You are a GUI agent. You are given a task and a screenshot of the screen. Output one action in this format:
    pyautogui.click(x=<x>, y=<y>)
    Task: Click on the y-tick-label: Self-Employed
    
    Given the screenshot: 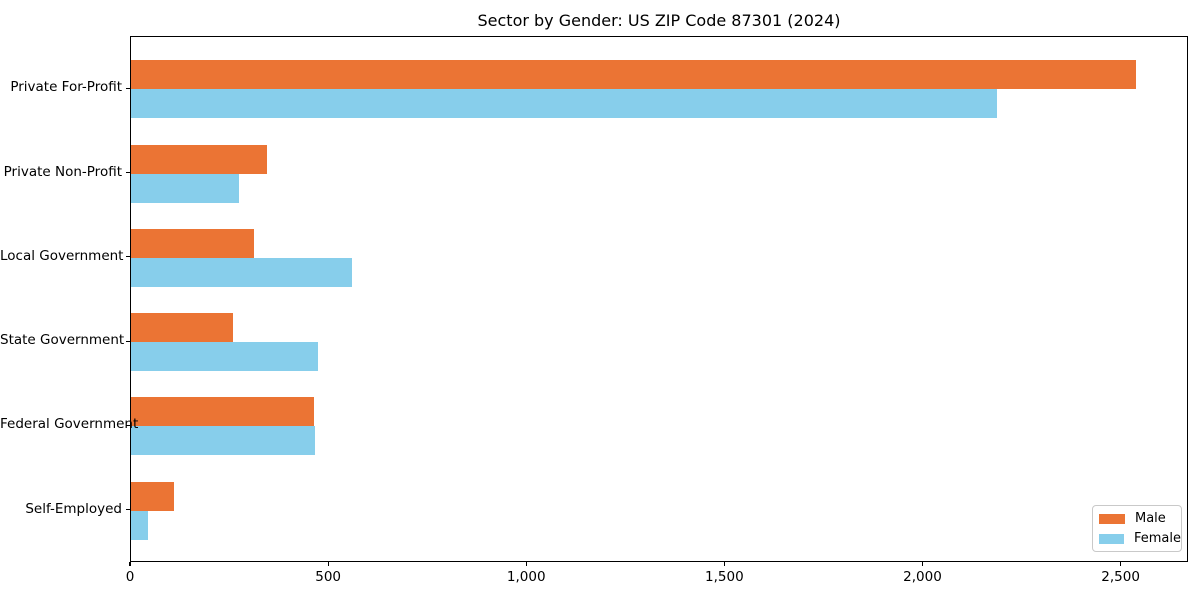 What is the action you would take?
    pyautogui.click(x=73, y=508)
    